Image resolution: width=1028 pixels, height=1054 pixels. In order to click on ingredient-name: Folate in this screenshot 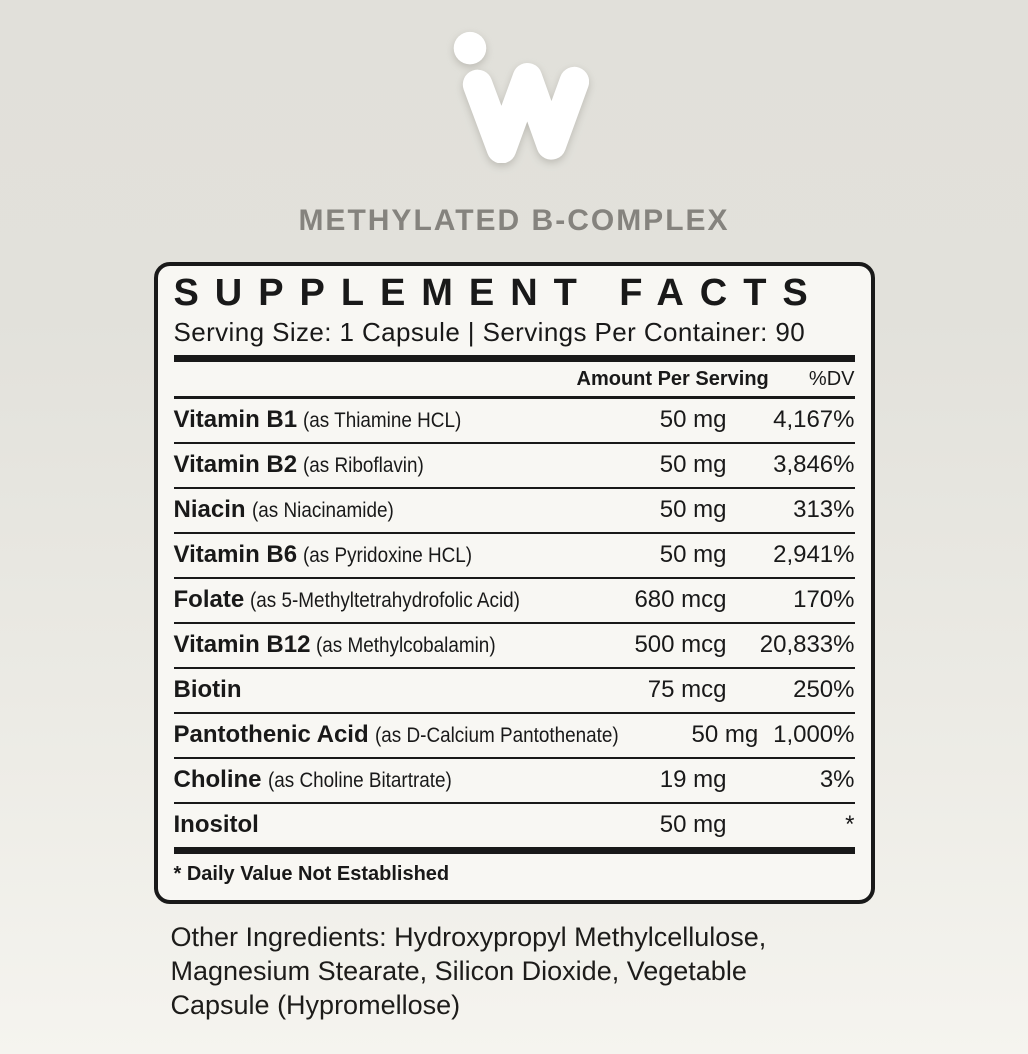, I will do `click(209, 600)`.